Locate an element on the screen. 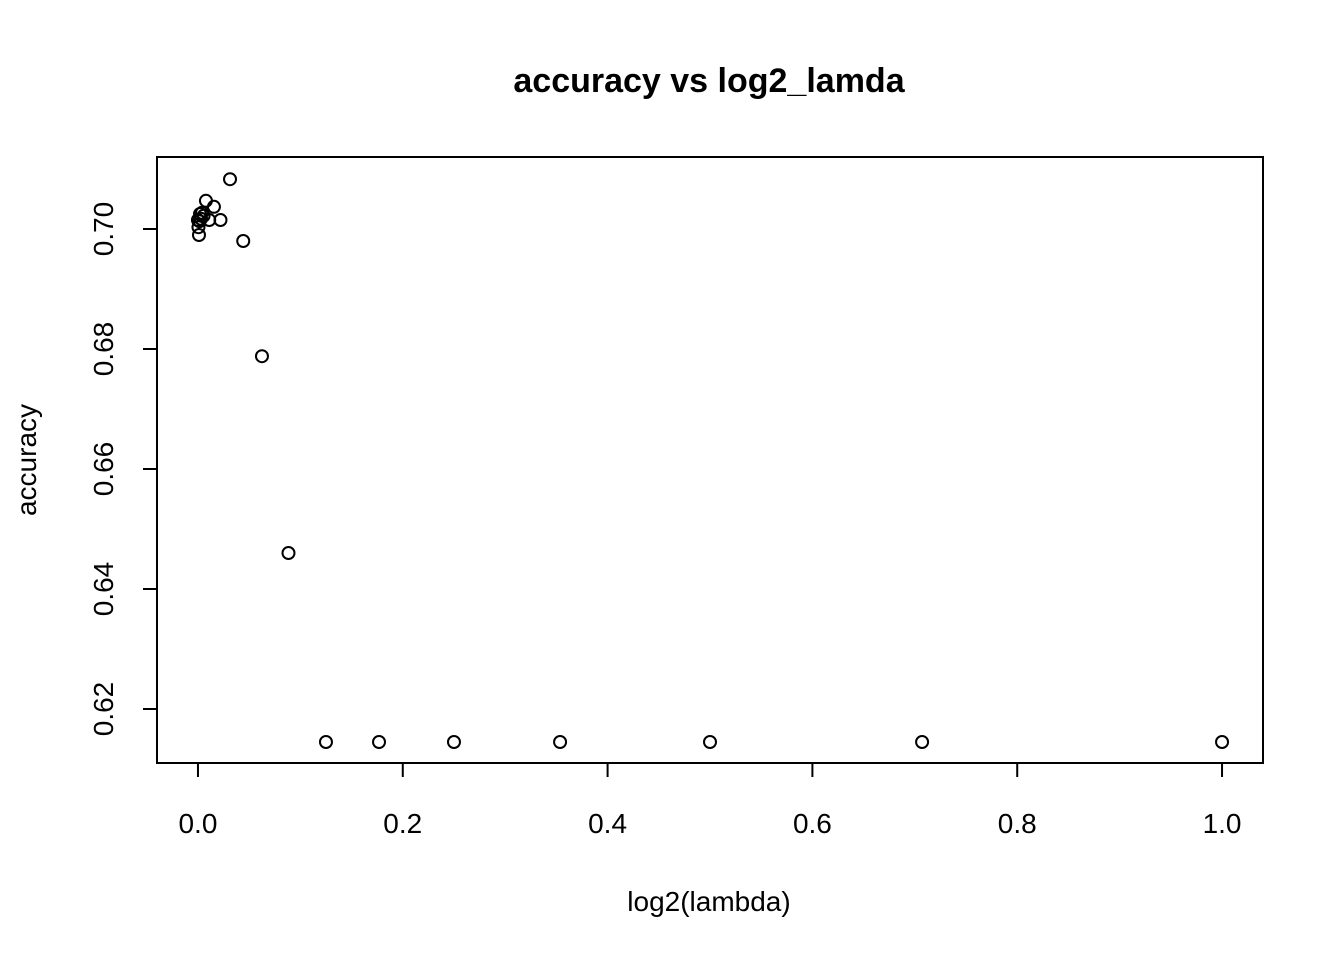 The height and width of the screenshot is (965, 1344). x-tick-label: 0.0 is located at coordinates (197, 823).